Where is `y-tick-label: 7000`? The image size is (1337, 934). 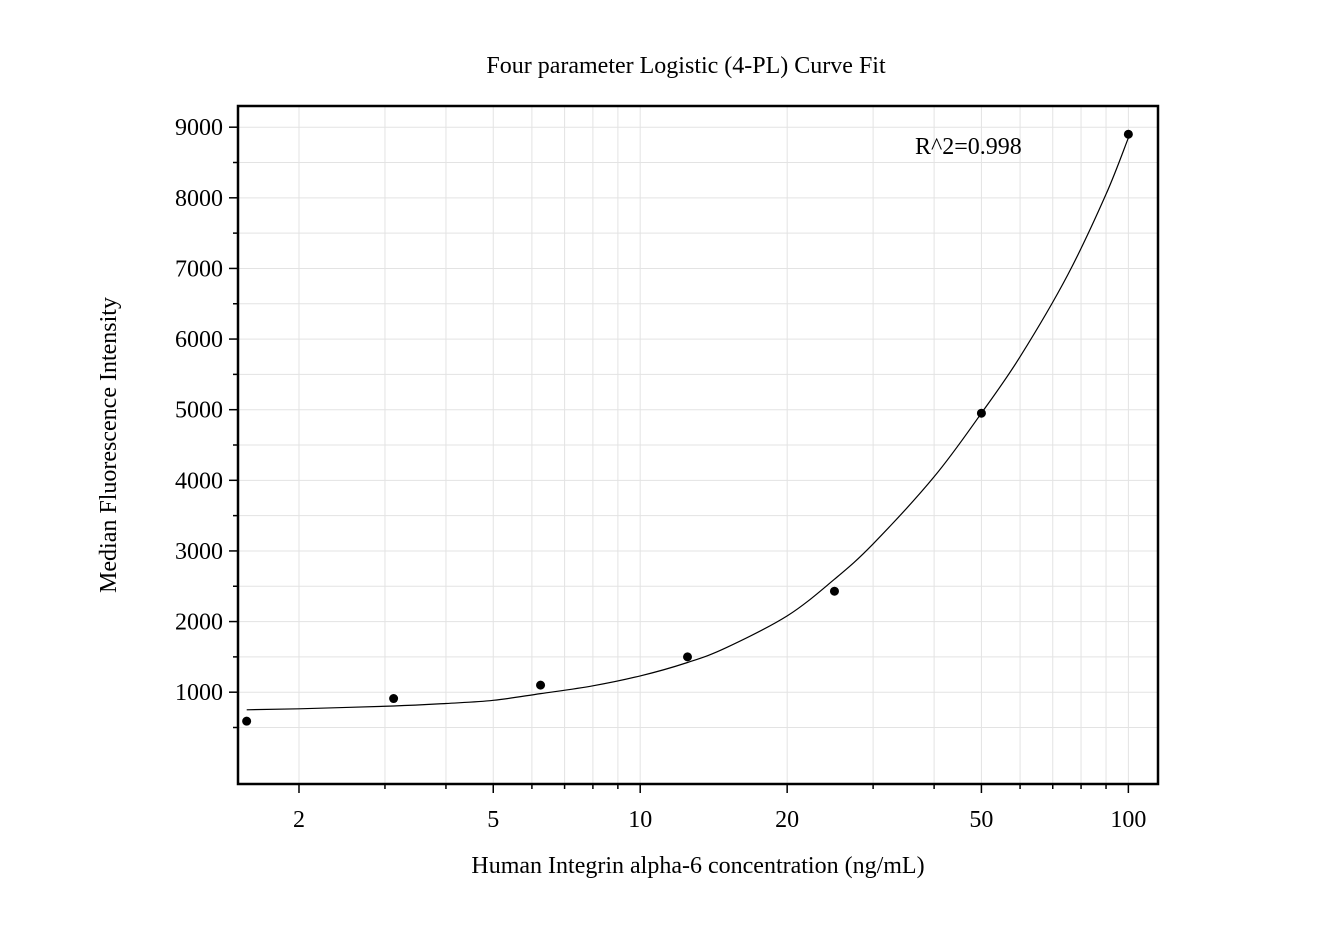 y-tick-label: 7000 is located at coordinates (199, 269).